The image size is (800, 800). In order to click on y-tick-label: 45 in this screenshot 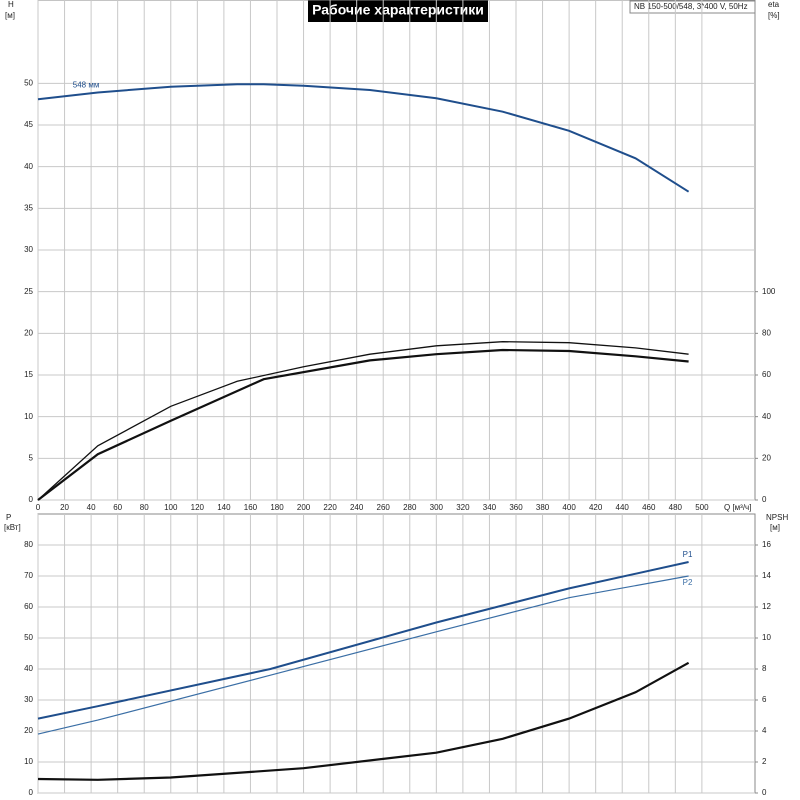, I will do `click(28, 124)`.